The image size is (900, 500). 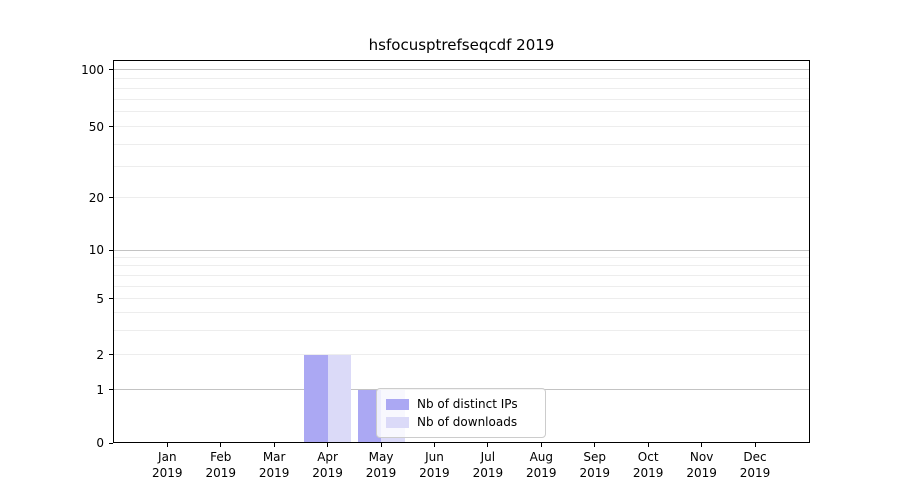 What do you see at coordinates (595, 457) in the screenshot?
I see `x-tick-month: Sep` at bounding box center [595, 457].